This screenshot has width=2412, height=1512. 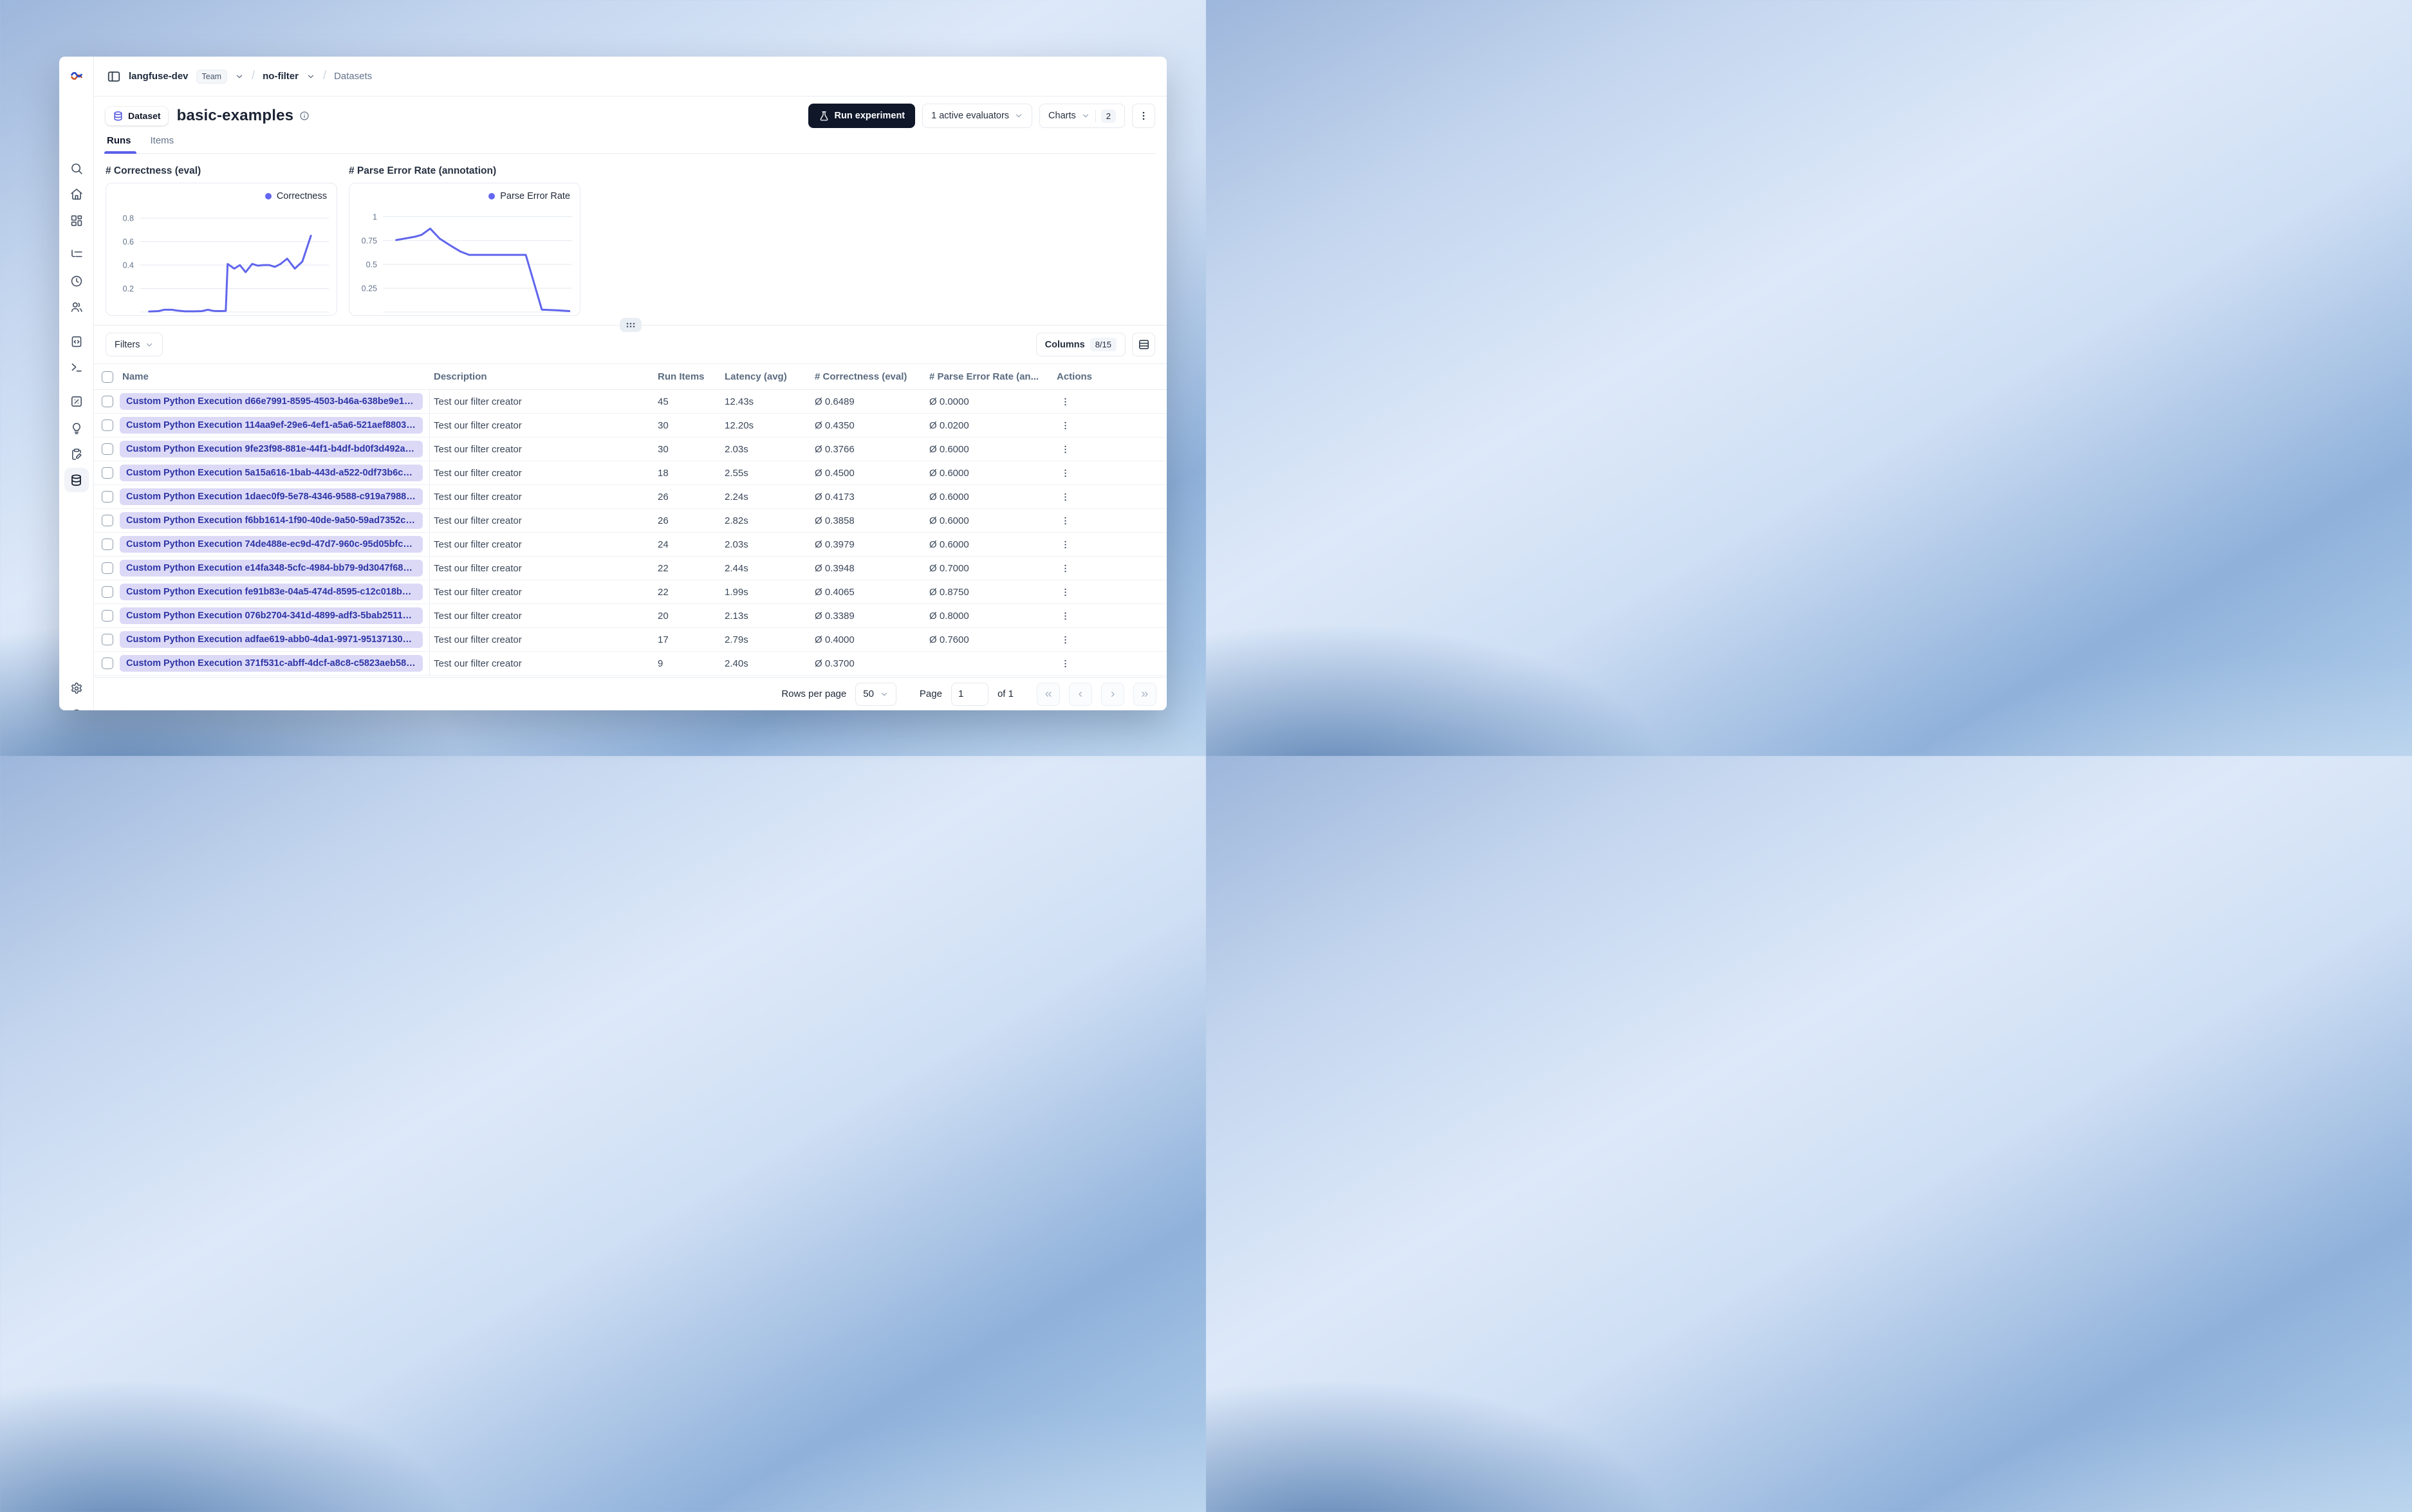 What do you see at coordinates (239, 76) in the screenshot?
I see `org-chevron-down-icon` at bounding box center [239, 76].